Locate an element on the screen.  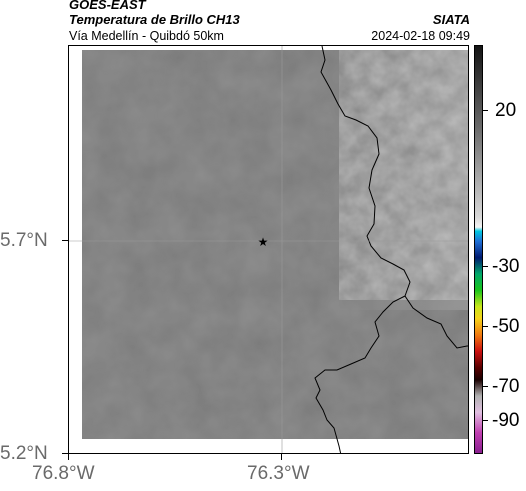
lon-label-76.3: 76.3°W is located at coordinates (278, 473).